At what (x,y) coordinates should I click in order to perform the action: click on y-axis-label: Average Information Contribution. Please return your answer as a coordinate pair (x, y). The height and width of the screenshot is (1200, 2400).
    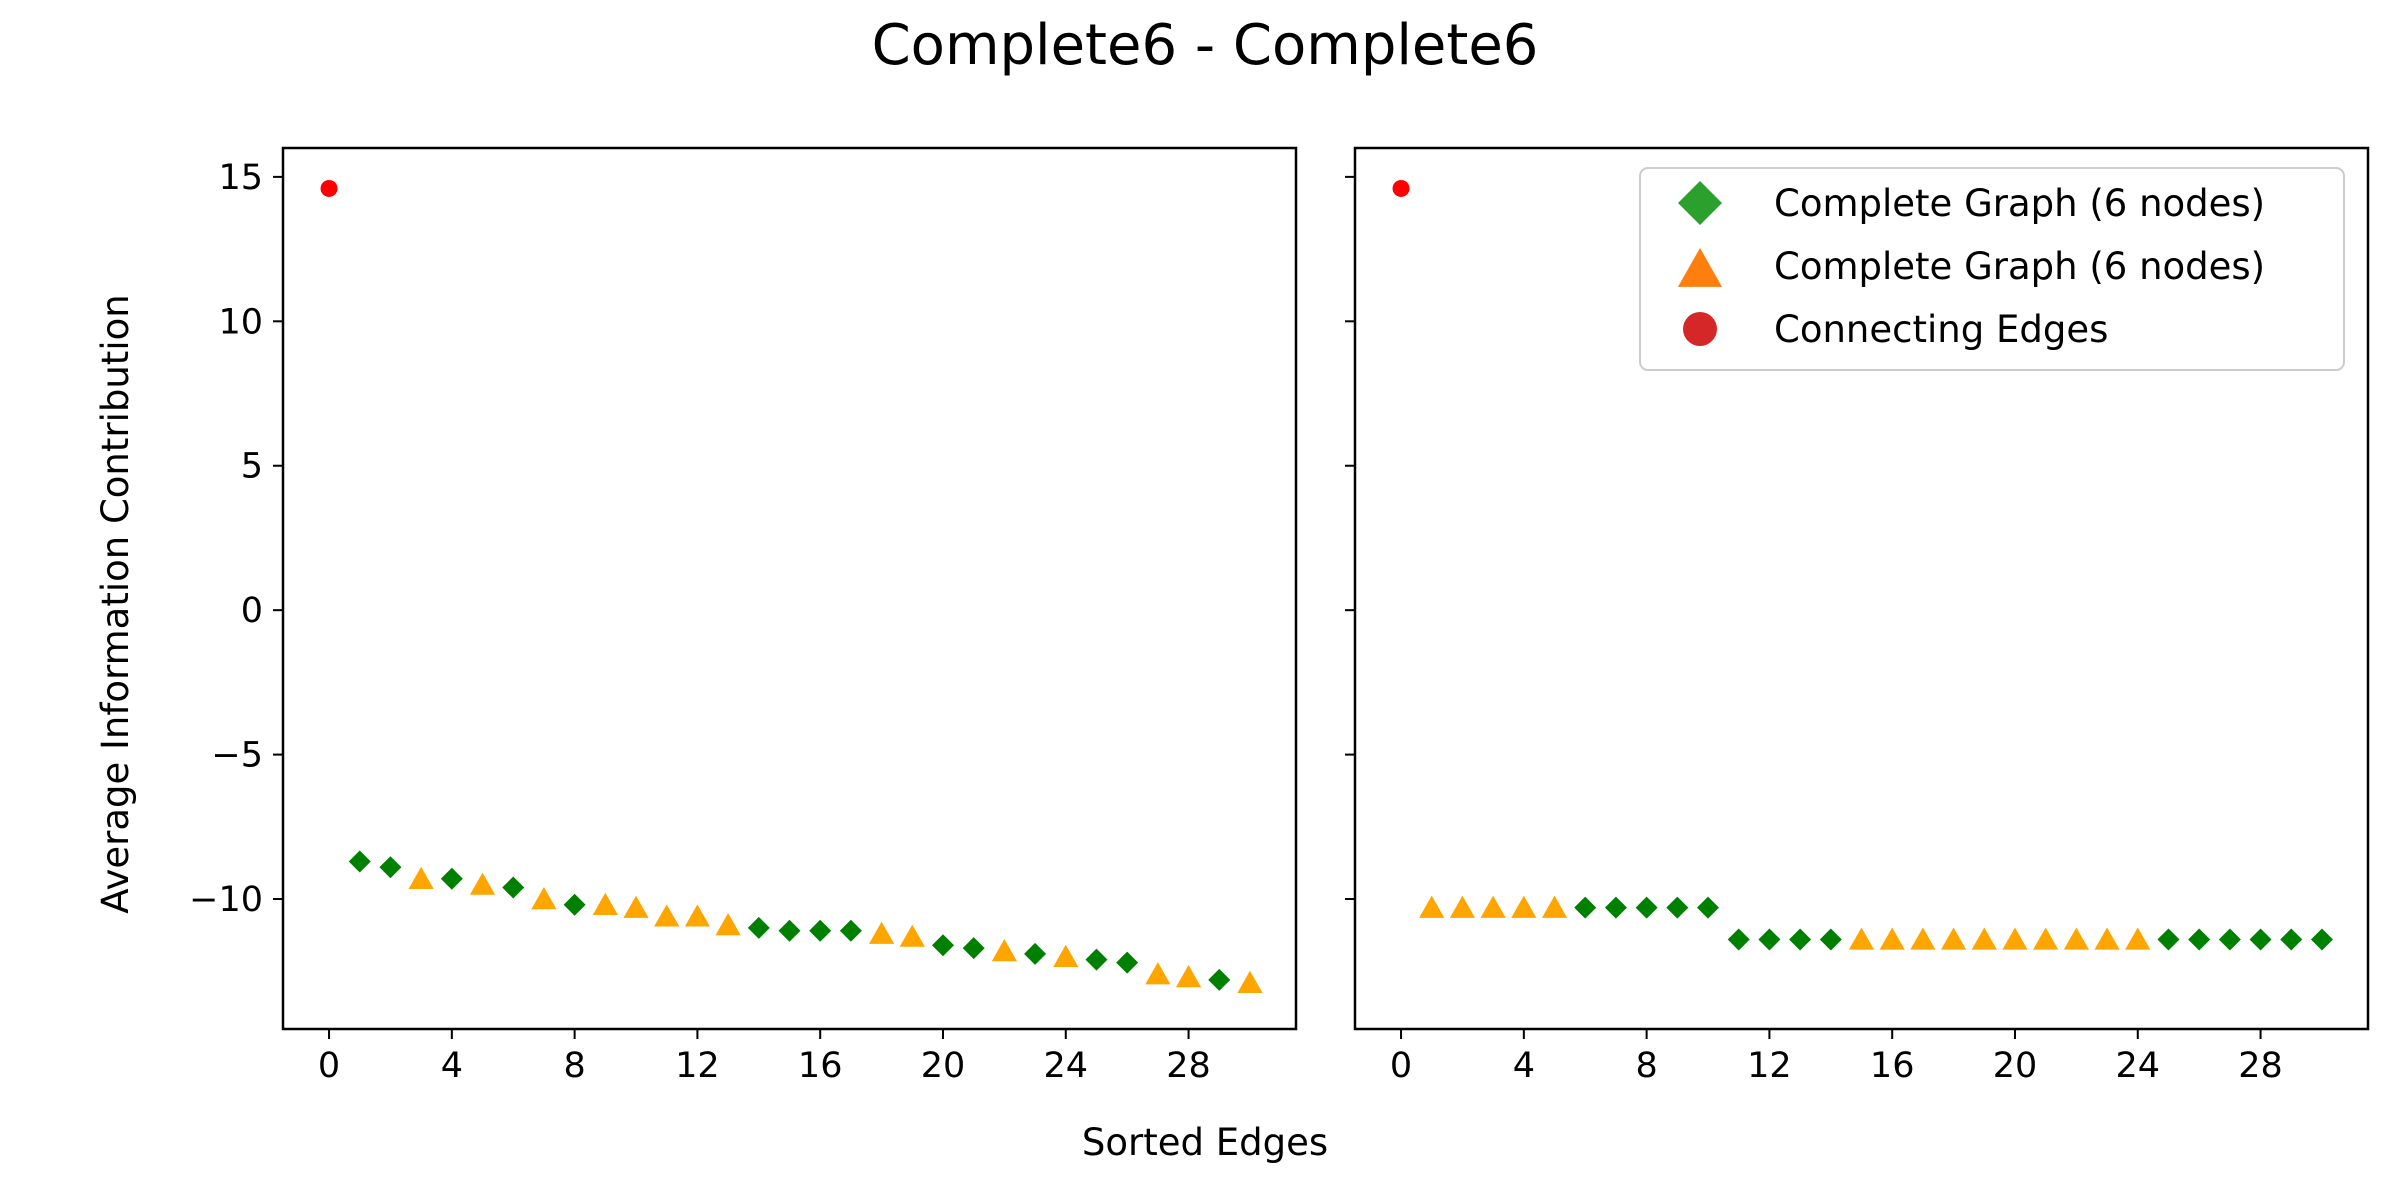
    Looking at the image, I should click on (115, 603).